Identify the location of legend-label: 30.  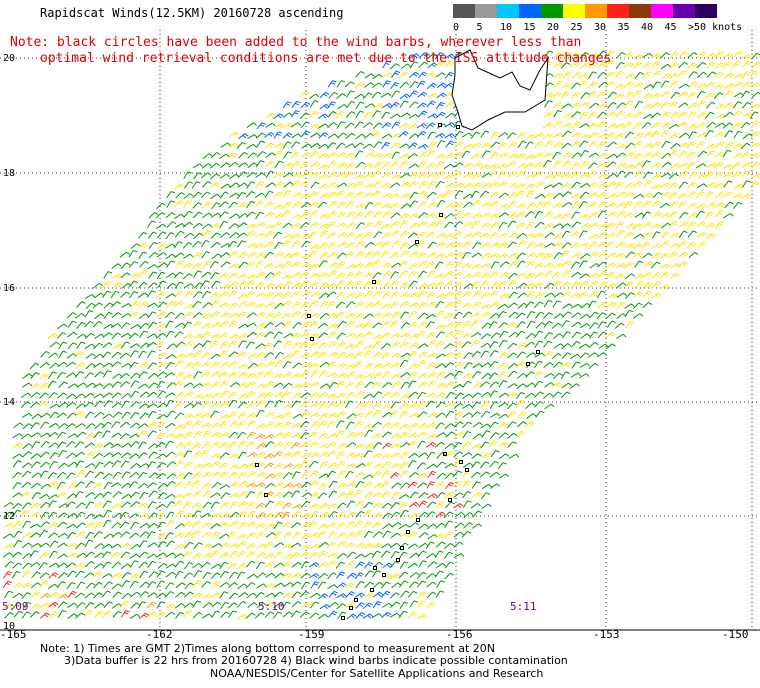
(600, 27).